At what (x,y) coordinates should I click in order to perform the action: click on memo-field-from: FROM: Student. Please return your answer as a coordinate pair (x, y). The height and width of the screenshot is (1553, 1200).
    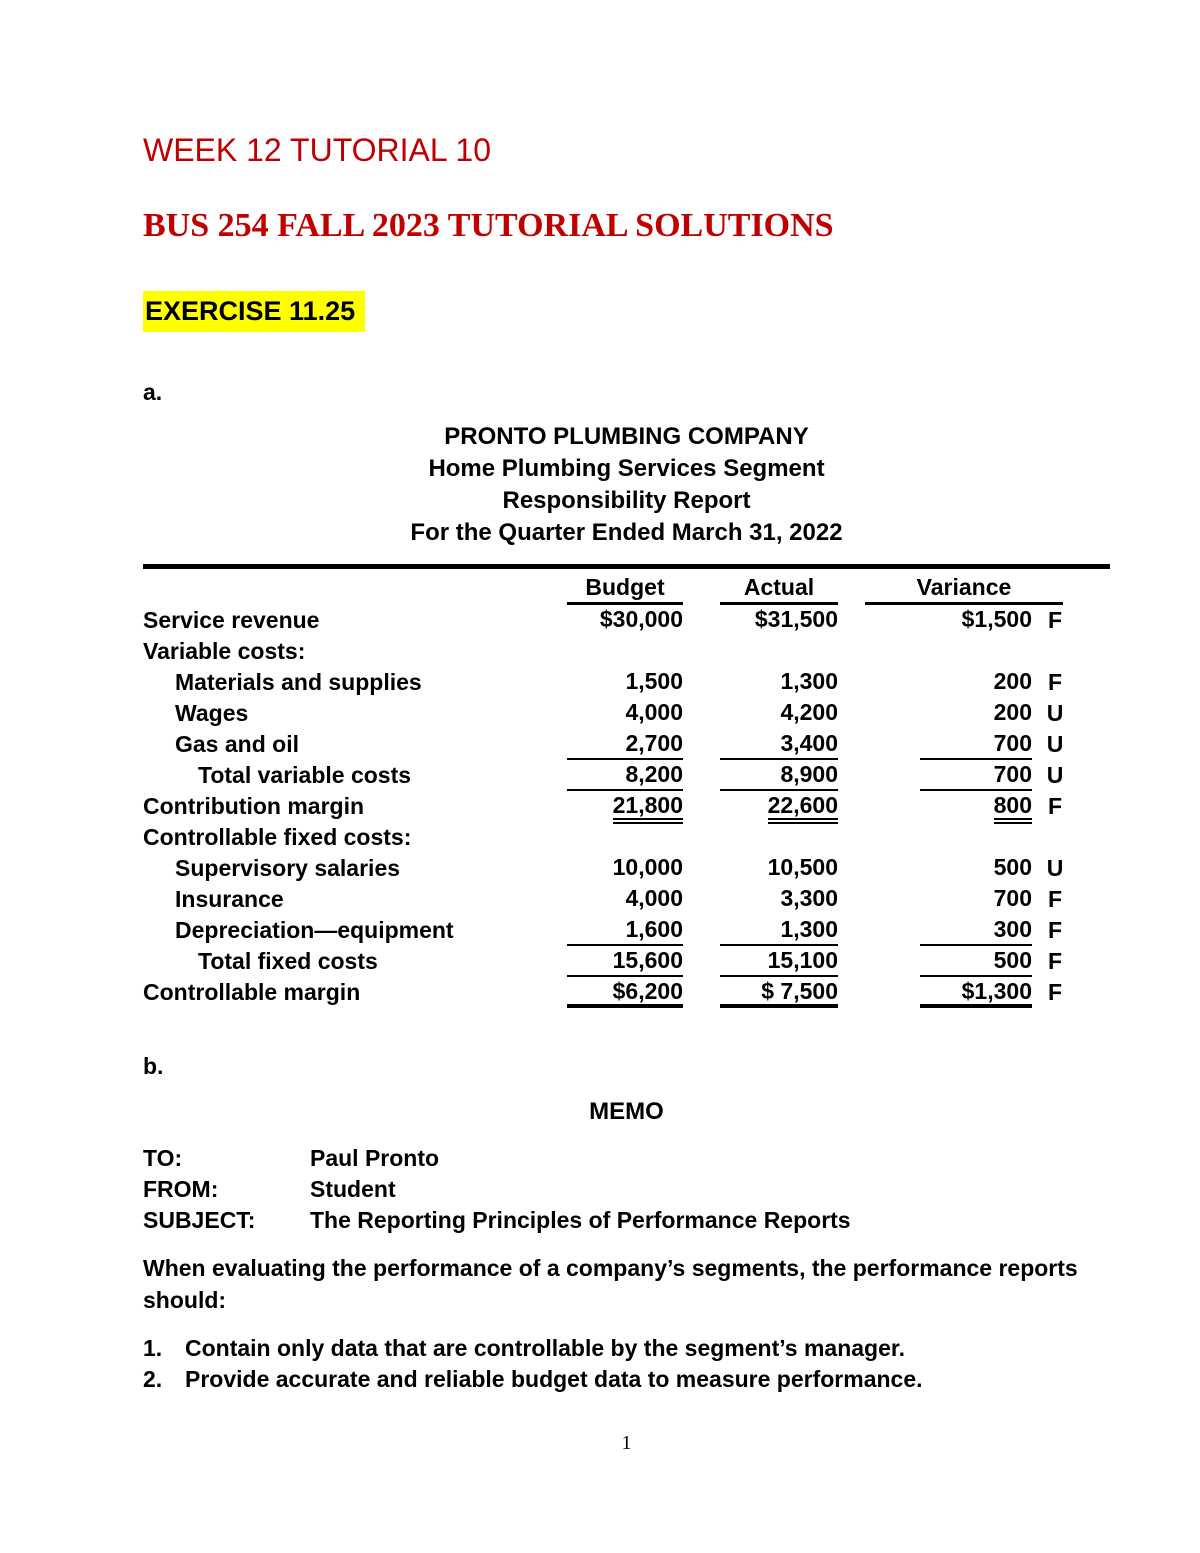
    Looking at the image, I should click on (626, 1189).